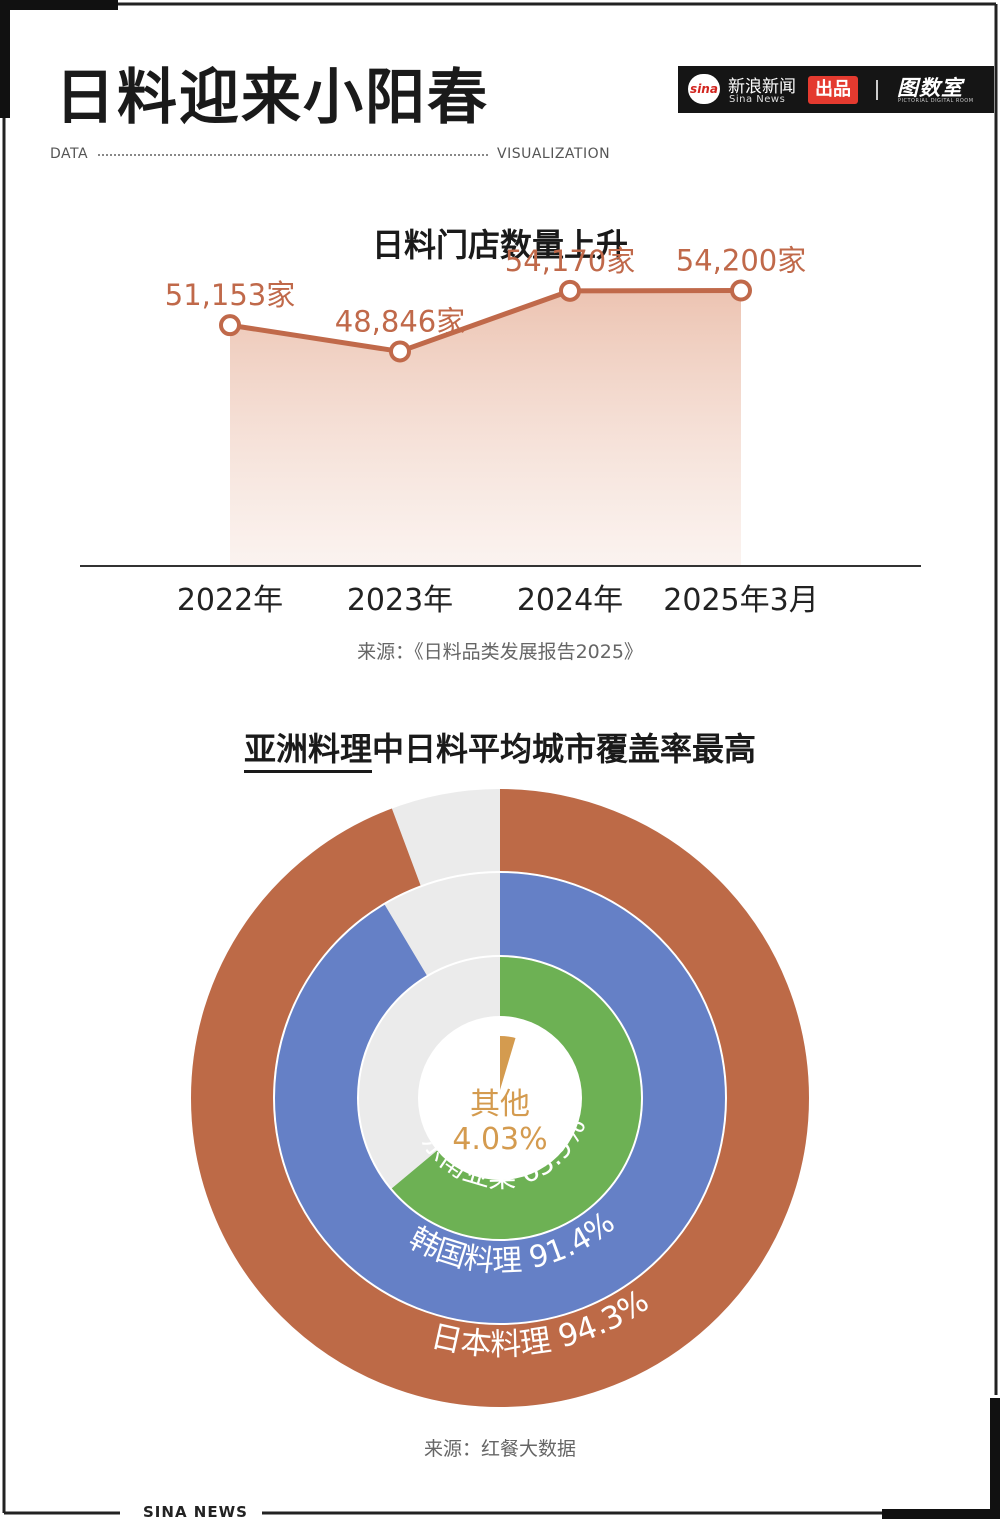 The width and height of the screenshot is (1000, 1521). I want to click on sina-news-name: 新浪新闻, so click(762, 87).